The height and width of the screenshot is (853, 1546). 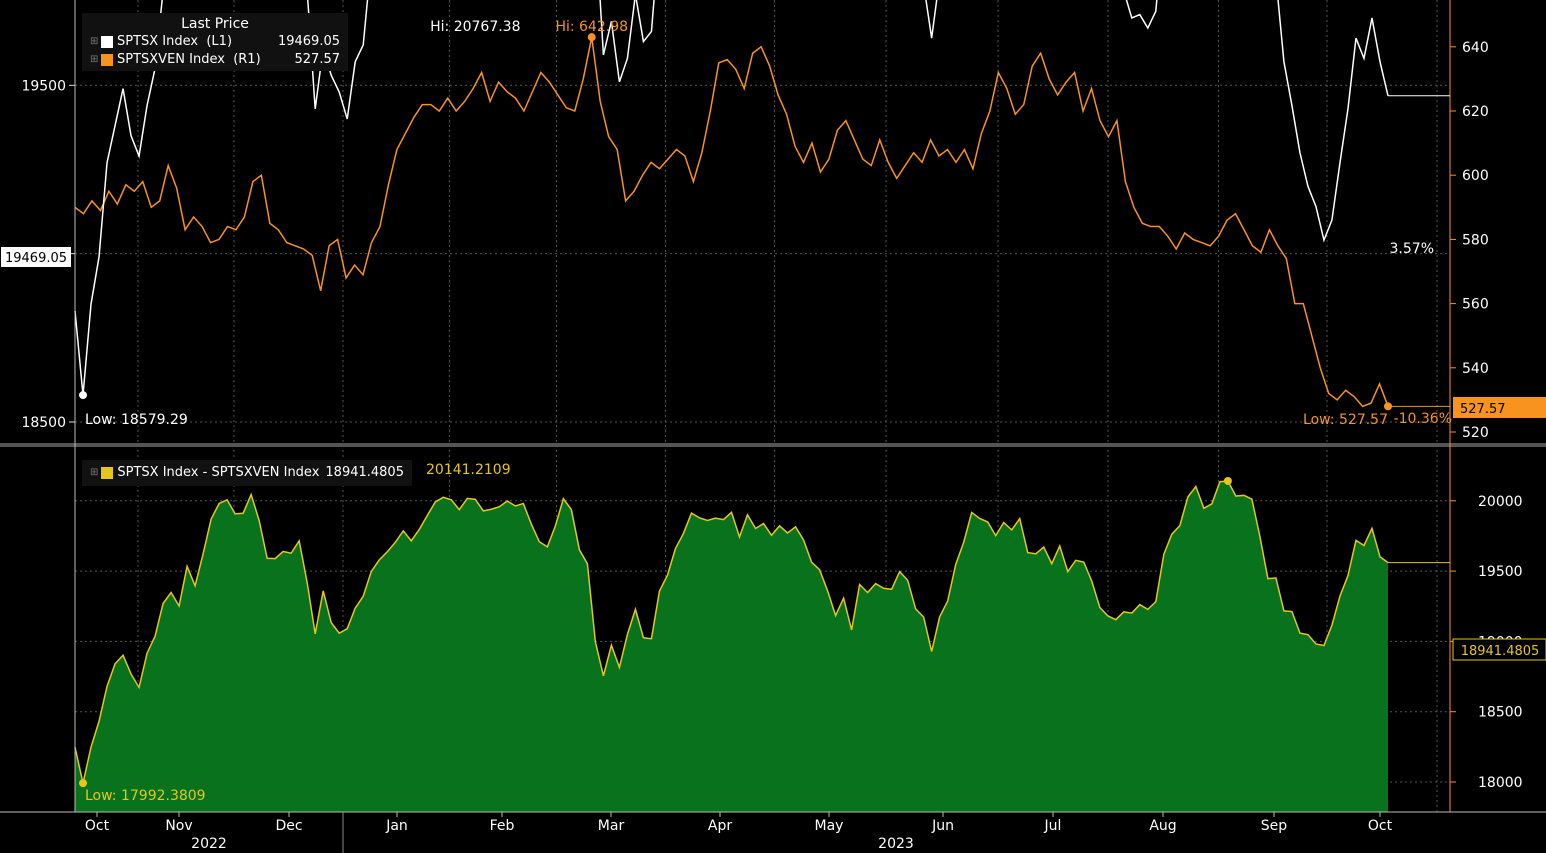 What do you see at coordinates (591, 27) in the screenshot?
I see `hi-label-sptsxven: Hi: 642.98` at bounding box center [591, 27].